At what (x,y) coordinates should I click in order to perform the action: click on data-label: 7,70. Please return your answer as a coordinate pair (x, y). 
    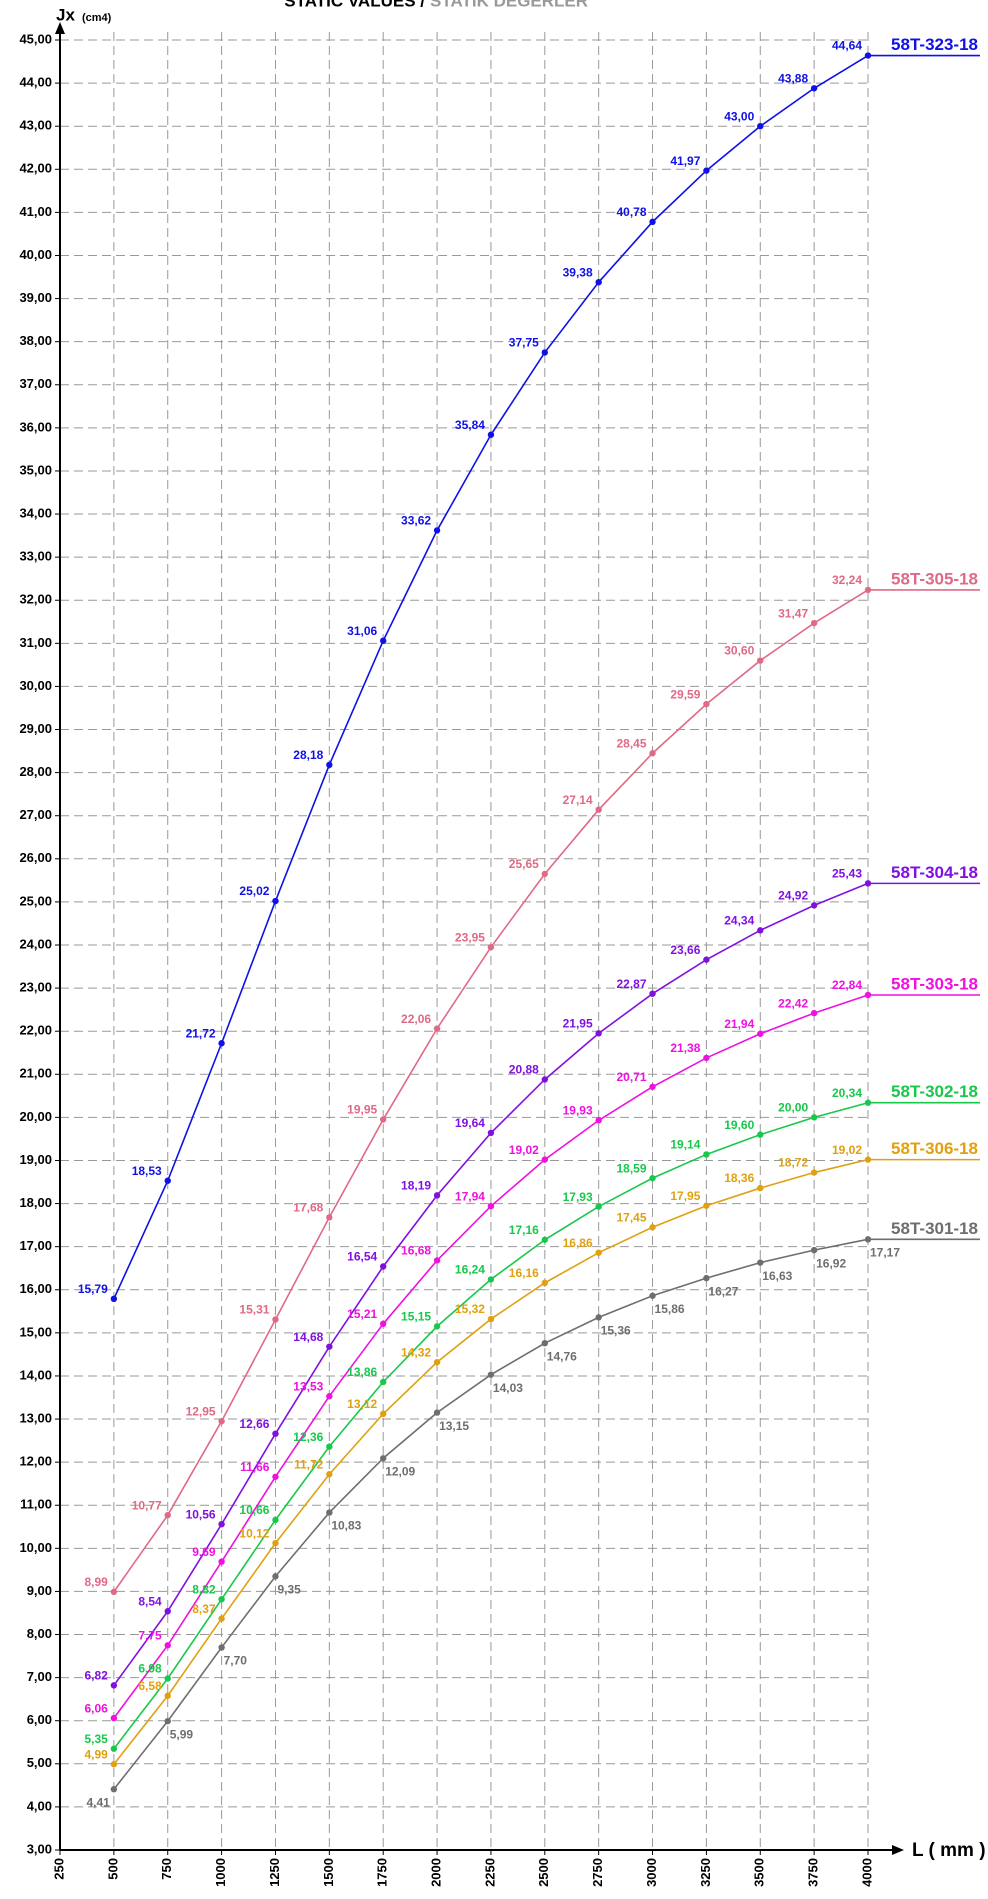
    Looking at the image, I should click on (236, 1661).